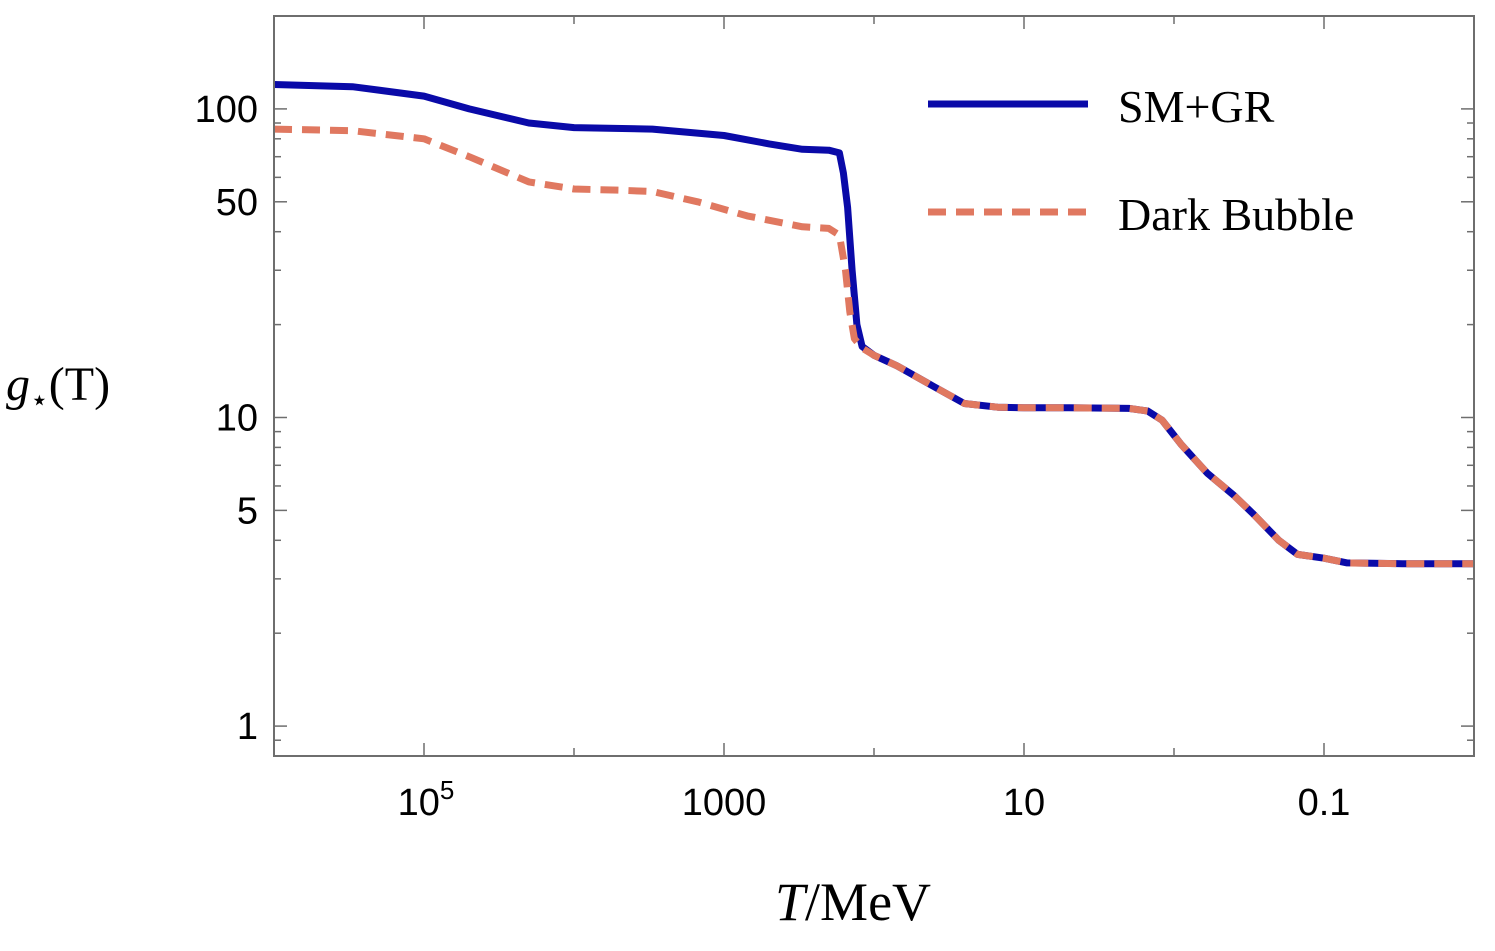 Image resolution: width=1495 pixels, height=951 pixels. I want to click on y-tick-labels: 100 50 10 5 1, so click(226, 418).